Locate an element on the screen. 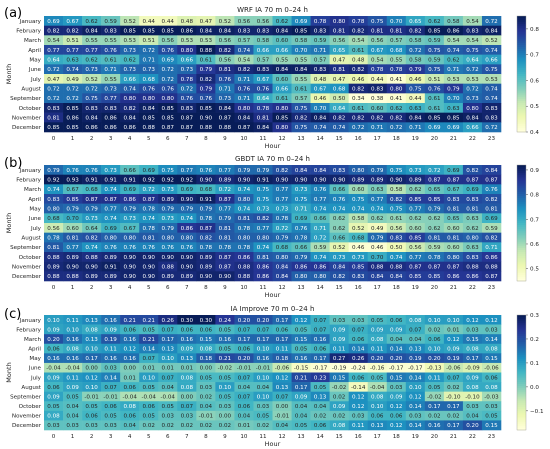 The height and width of the screenshot is (449, 550). cell-value-label: 0.74 is located at coordinates (491, 90).